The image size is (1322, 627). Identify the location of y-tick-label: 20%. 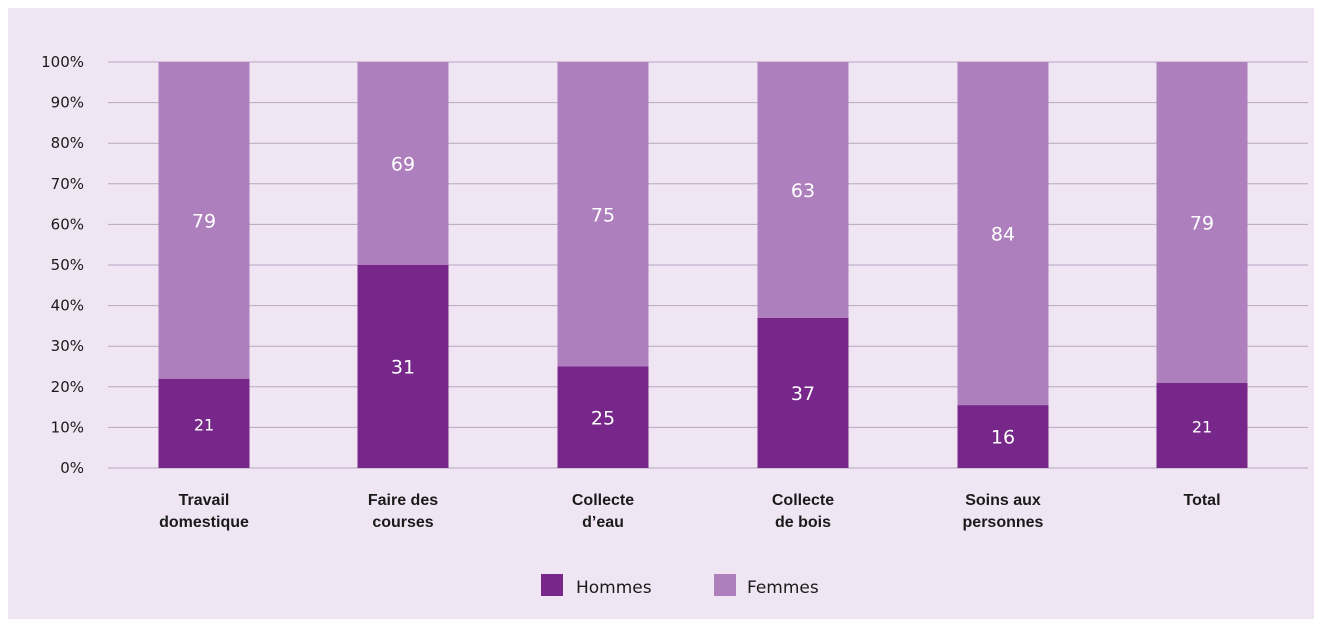
(67, 387).